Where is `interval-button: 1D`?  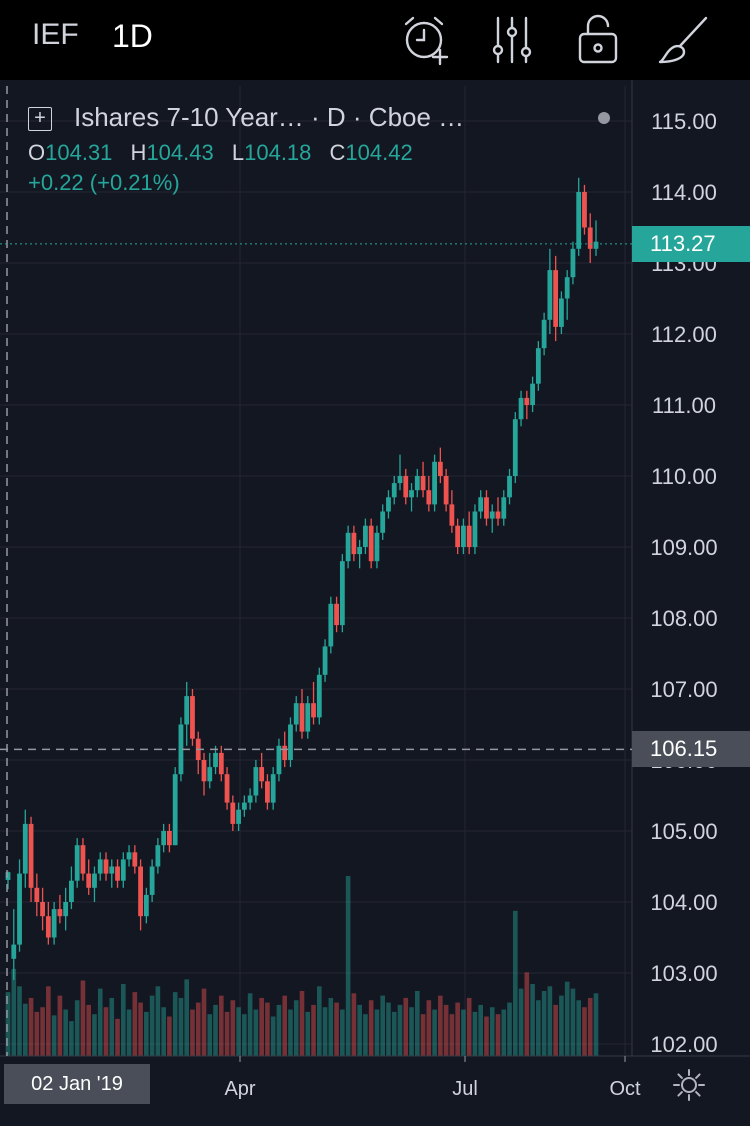 interval-button: 1D is located at coordinates (132, 36).